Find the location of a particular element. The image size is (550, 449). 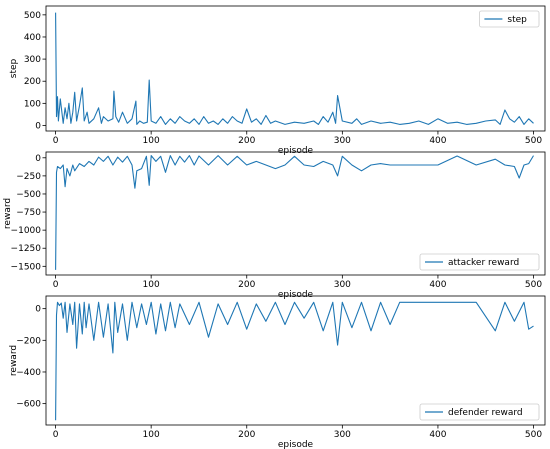

y-tick-label: 500 is located at coordinates (32, 16).